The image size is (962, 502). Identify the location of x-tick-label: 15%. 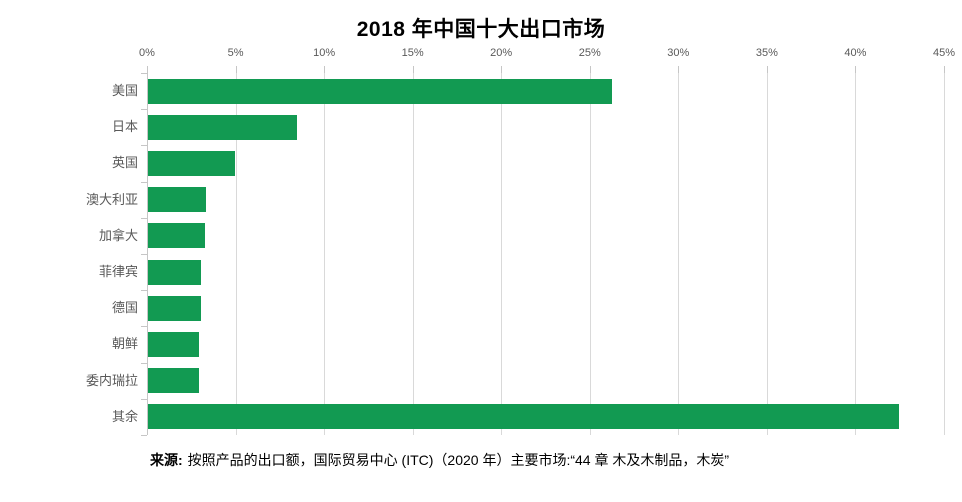
(412, 53).